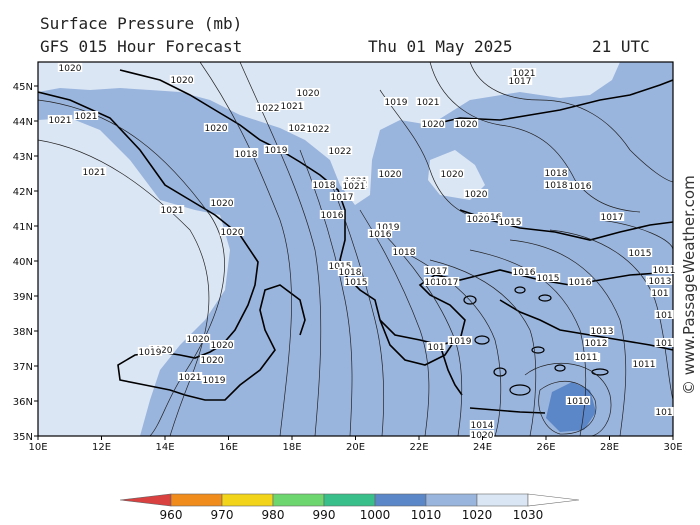 This screenshot has height=525, width=700. What do you see at coordinates (37, 447) in the screenshot?
I see `lon-label: 10E` at bounding box center [37, 447].